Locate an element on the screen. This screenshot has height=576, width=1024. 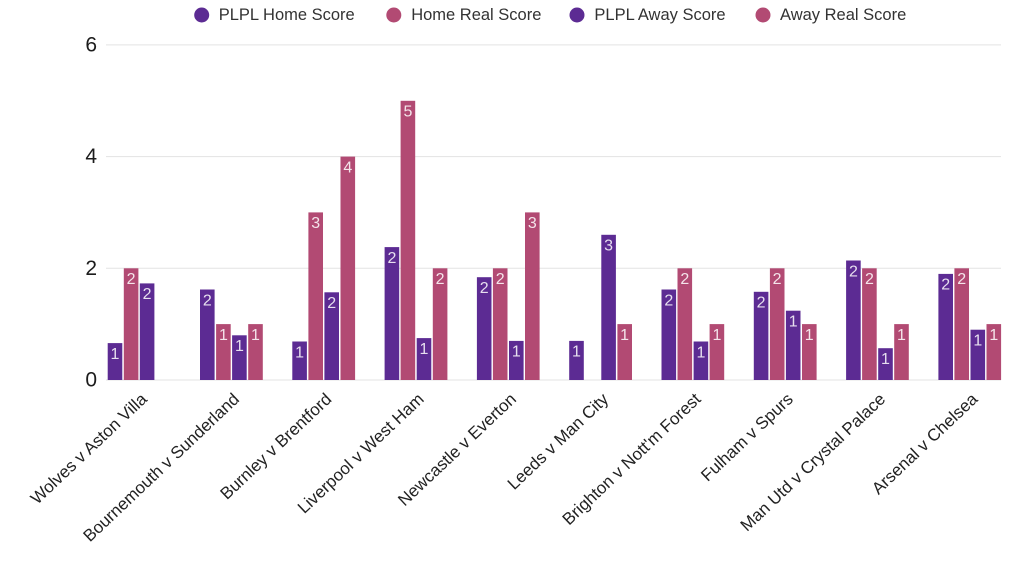
svg-text: PLPL Home Score is located at coordinates (287, 15).